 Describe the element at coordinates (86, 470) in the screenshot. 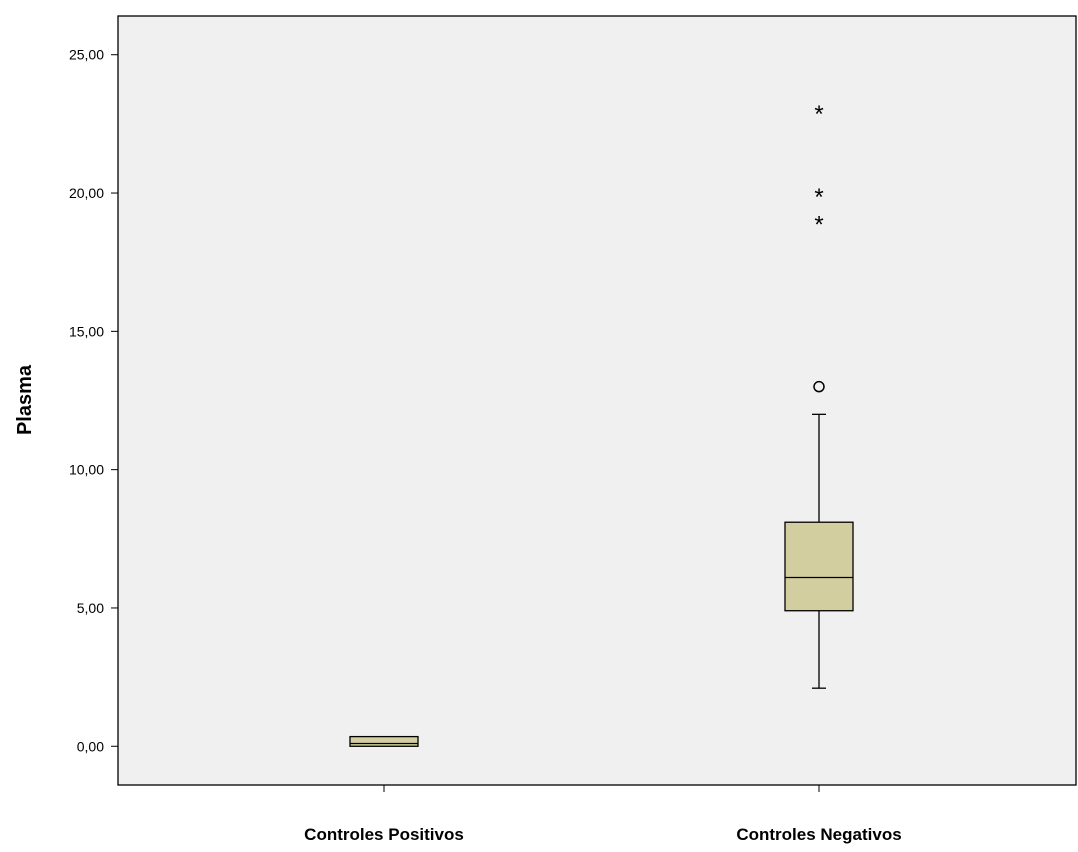

I see `y-tick-label: 10,00` at that location.